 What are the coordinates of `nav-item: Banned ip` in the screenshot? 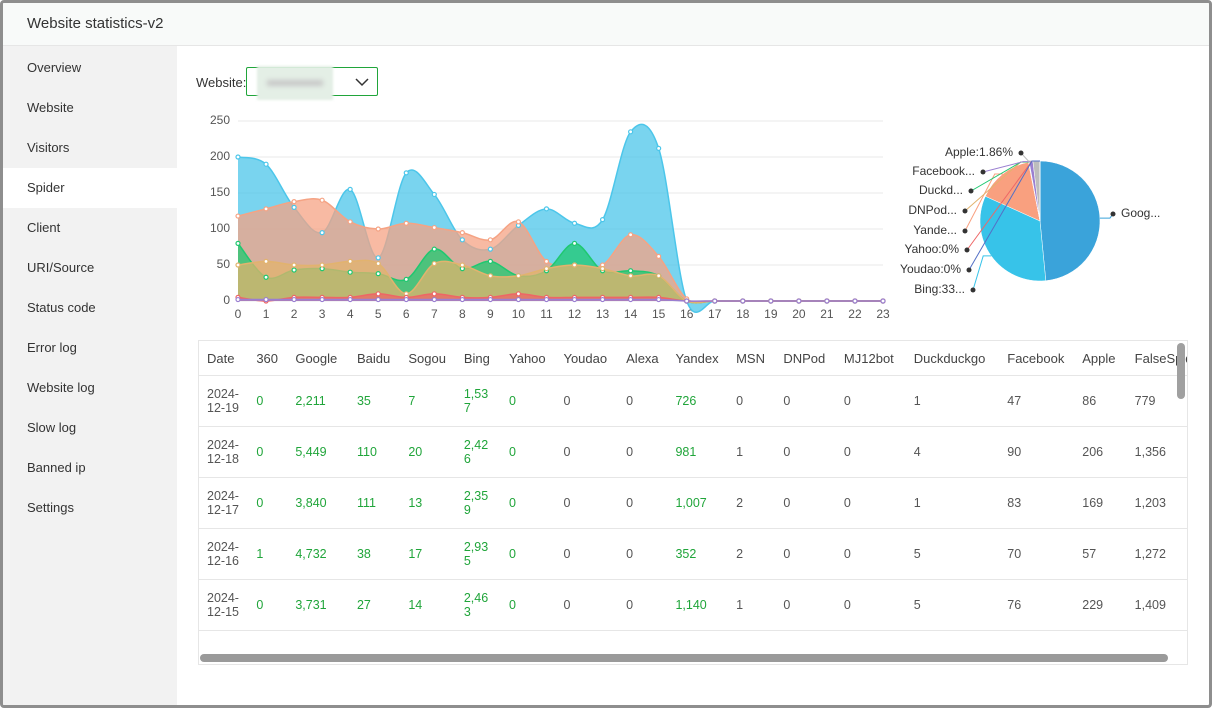 It's located at (56, 467).